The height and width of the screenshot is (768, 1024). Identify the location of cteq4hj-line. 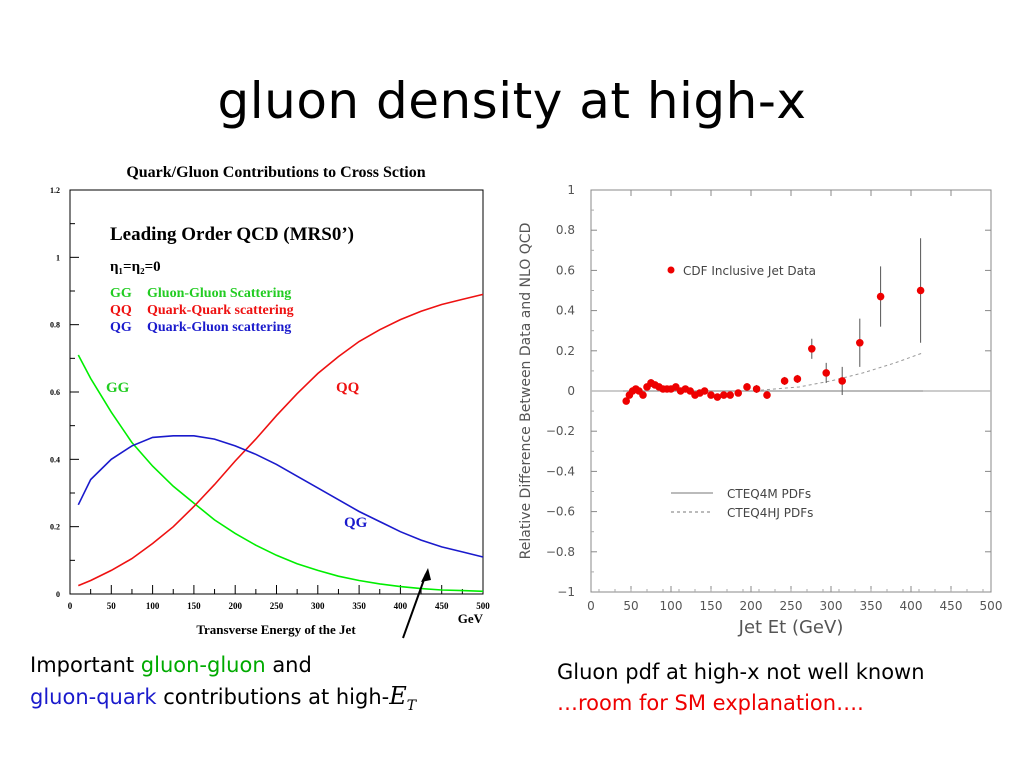
(773, 372).